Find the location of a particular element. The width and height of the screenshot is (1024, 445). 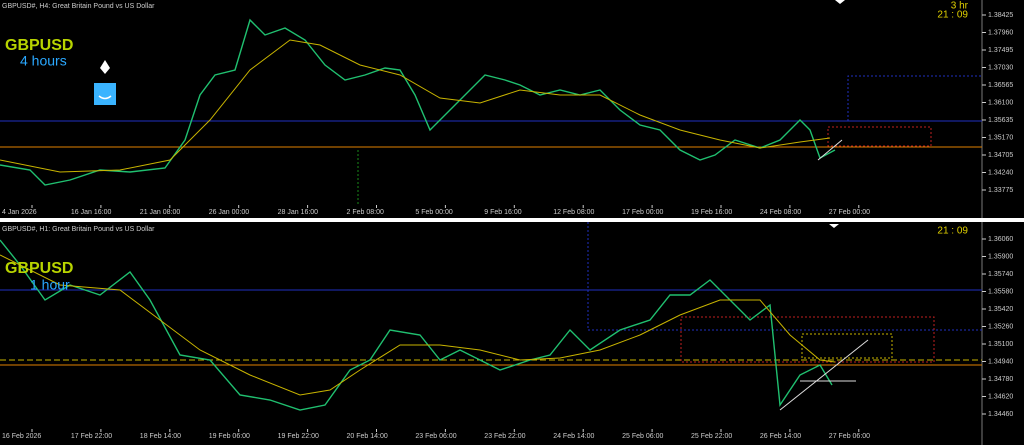

icon-pen is located at coordinates (105, 67).